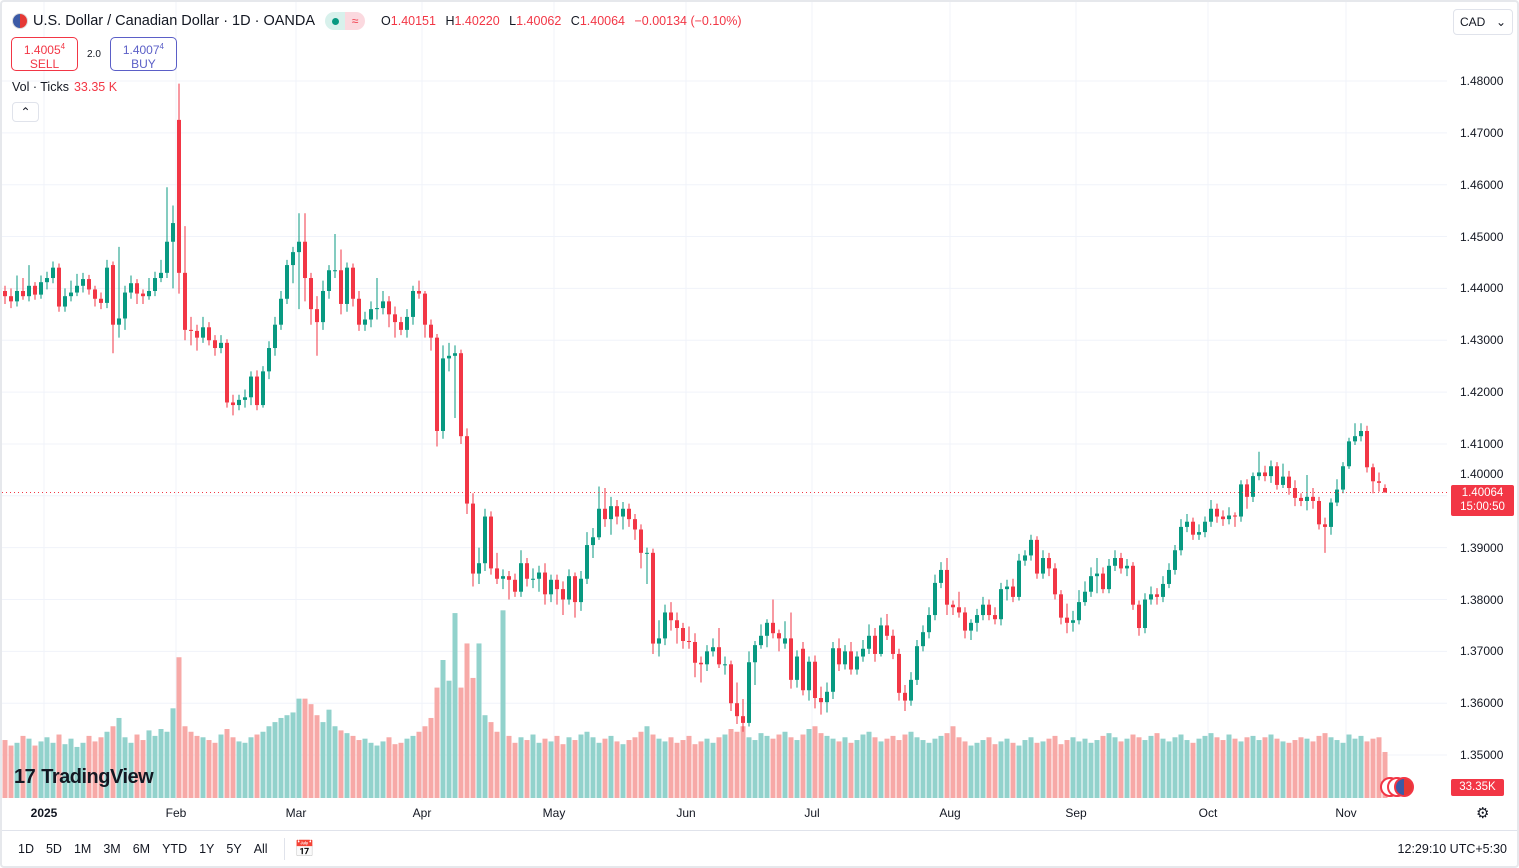  What do you see at coordinates (175, 848) in the screenshot?
I see `range-ytd: YTD` at bounding box center [175, 848].